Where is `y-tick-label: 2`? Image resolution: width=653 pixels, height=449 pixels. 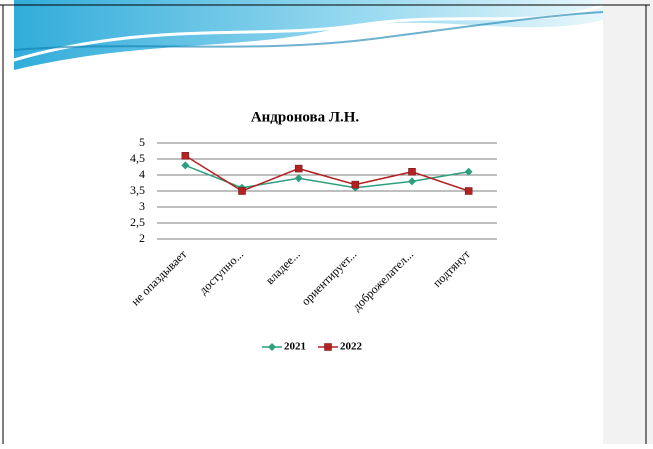
y-tick-label: 2 is located at coordinates (142, 238).